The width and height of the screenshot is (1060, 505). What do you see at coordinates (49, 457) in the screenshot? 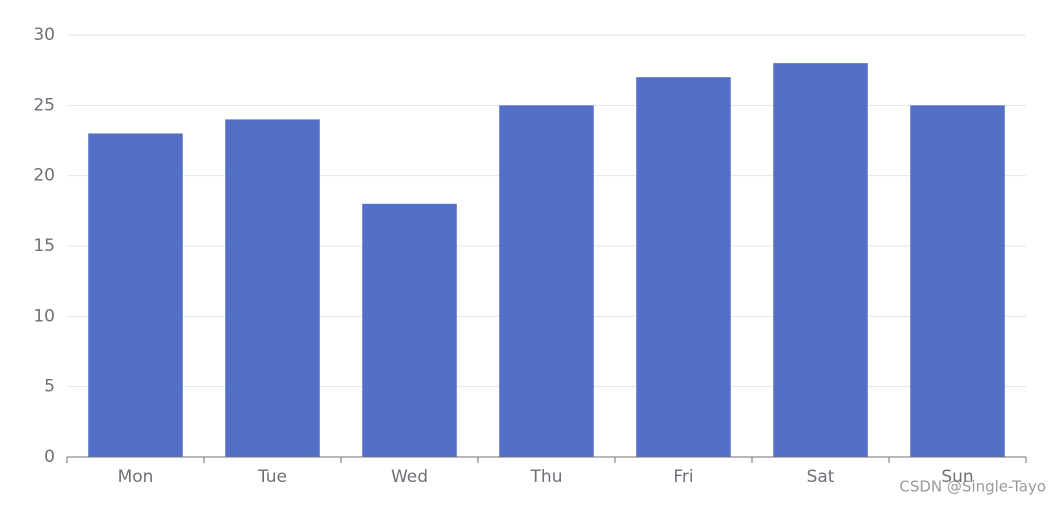
I see `y-tick-label: 0` at bounding box center [49, 457].